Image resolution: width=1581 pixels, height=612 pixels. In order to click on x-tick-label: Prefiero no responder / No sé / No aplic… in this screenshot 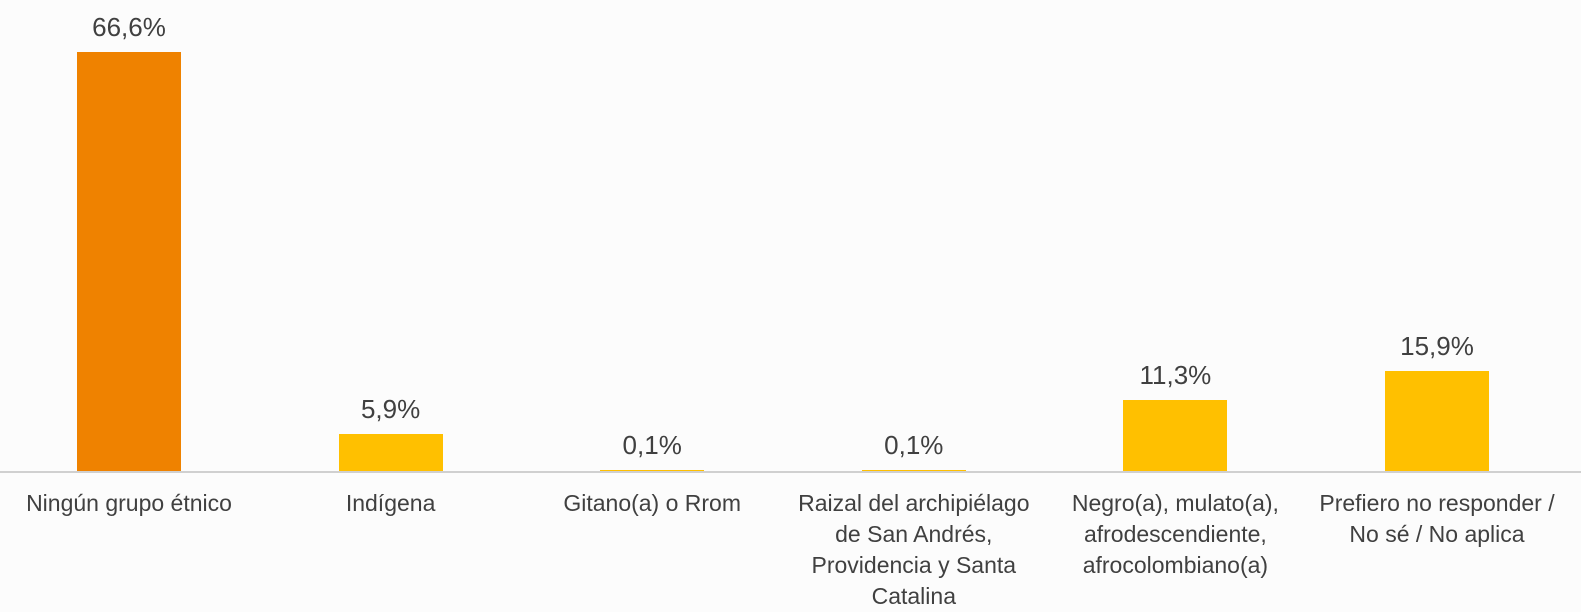, I will do `click(1437, 518)`.